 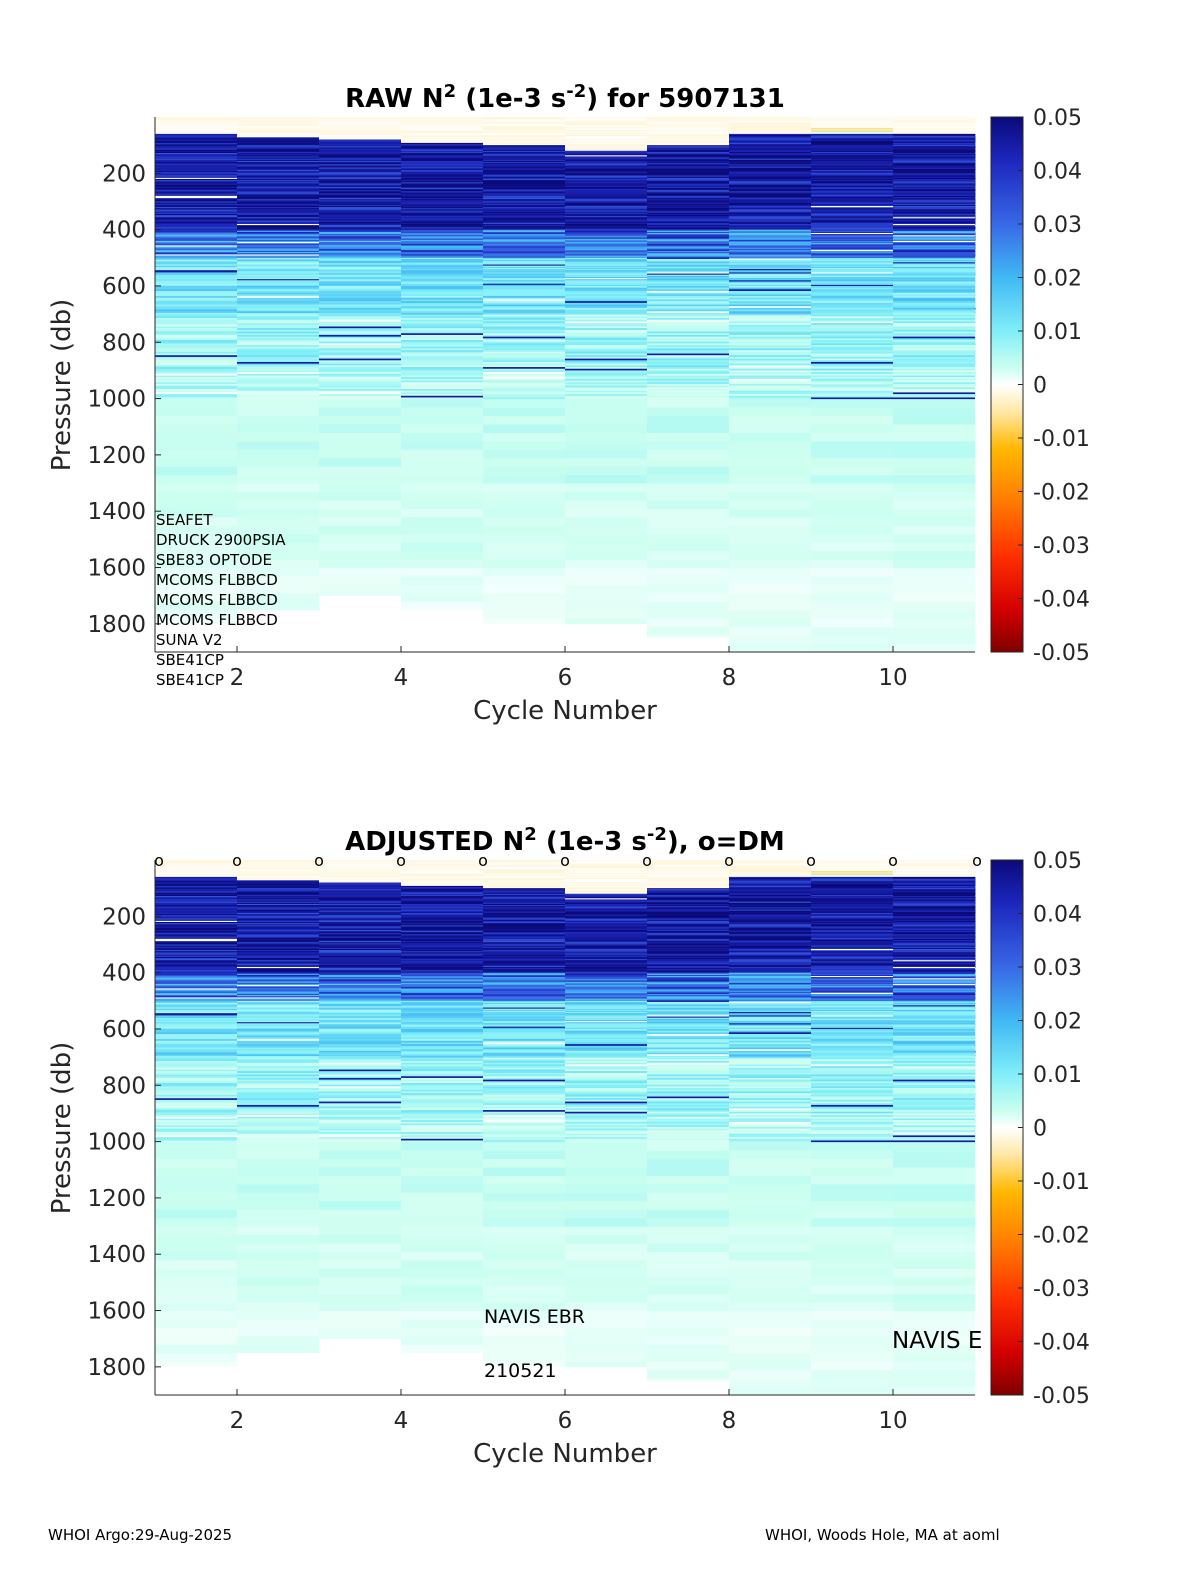 What do you see at coordinates (1061, 493) in the screenshot?
I see `colorbar-tick-label: -0.02` at bounding box center [1061, 493].